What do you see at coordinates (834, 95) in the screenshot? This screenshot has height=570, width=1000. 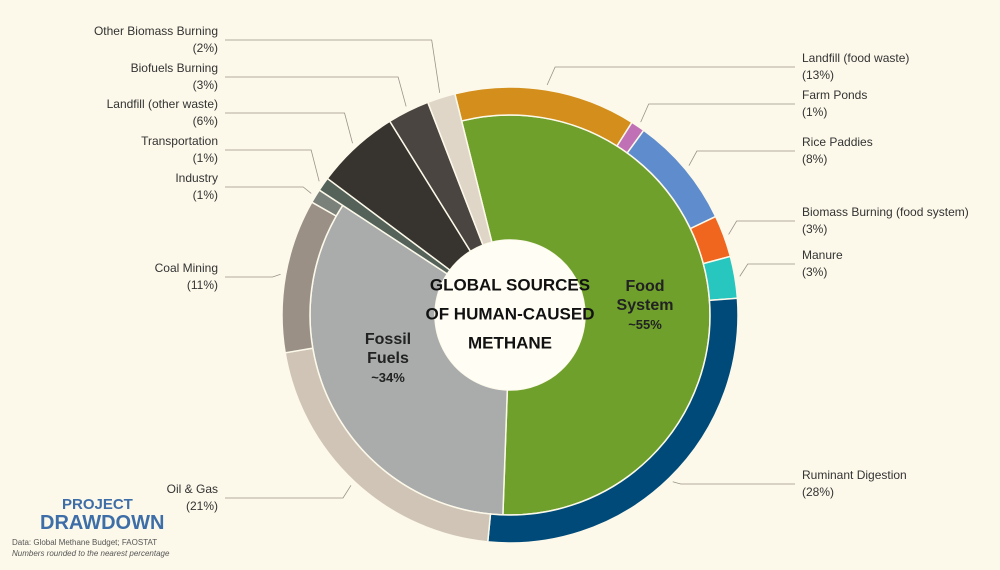 I see `segment-label: Farm Ponds` at bounding box center [834, 95].